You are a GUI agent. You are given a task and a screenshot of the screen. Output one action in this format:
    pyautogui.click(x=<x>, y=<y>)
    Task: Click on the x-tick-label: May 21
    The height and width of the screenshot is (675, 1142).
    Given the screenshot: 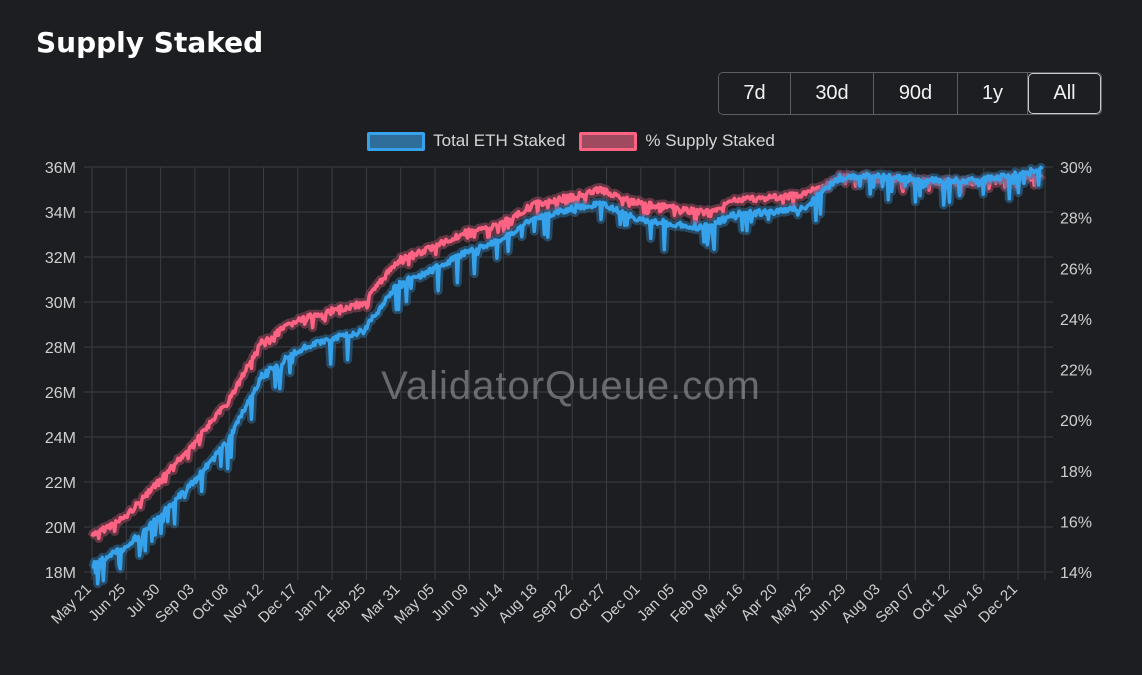 What is the action you would take?
    pyautogui.click(x=71, y=604)
    